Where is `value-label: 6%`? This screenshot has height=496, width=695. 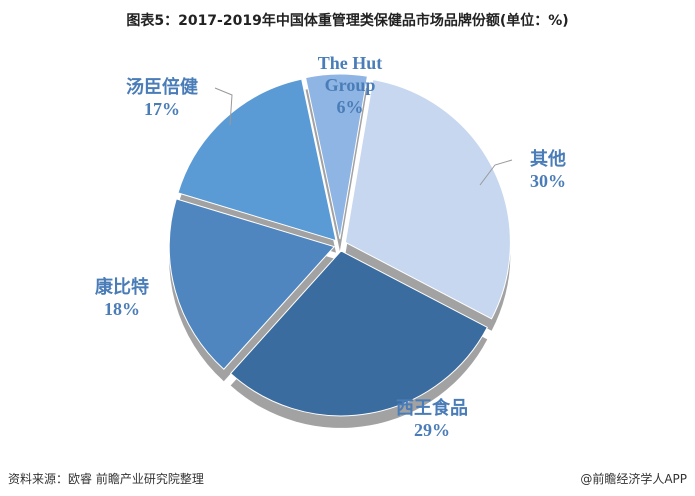
value-label: 6% is located at coordinates (350, 107).